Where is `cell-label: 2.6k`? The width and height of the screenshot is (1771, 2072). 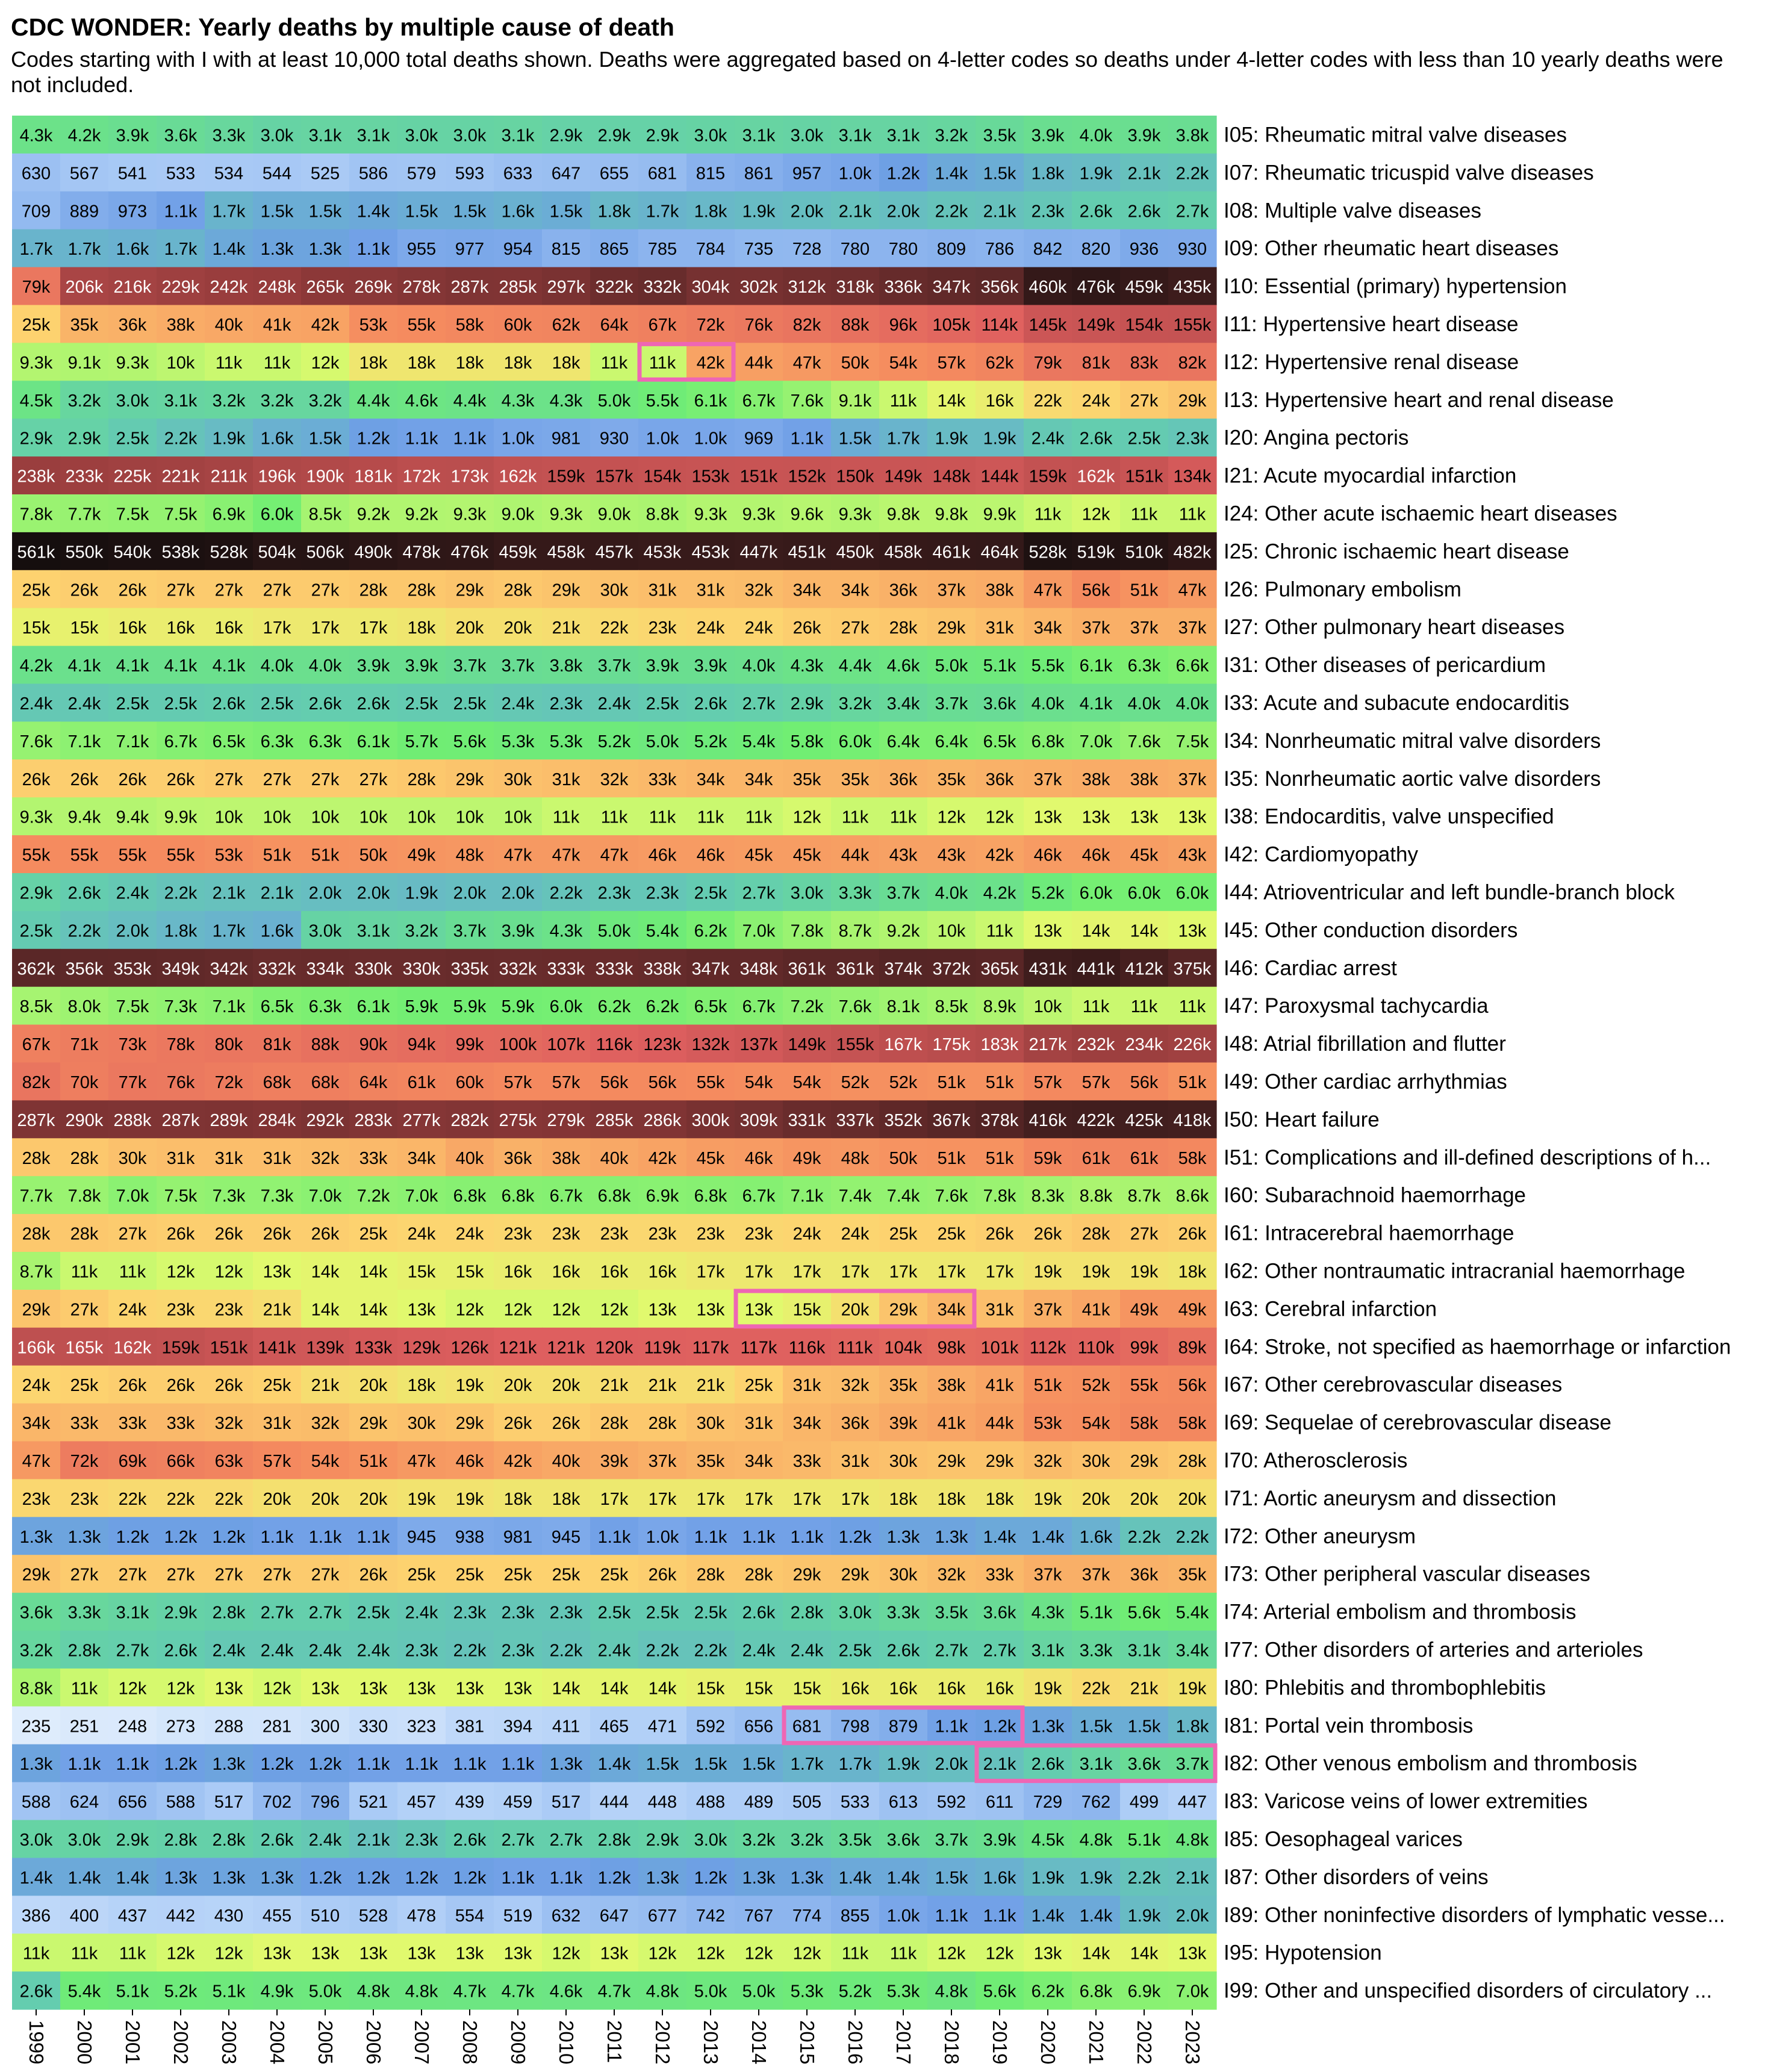
cell-label: 2.6k is located at coordinates (1096, 212).